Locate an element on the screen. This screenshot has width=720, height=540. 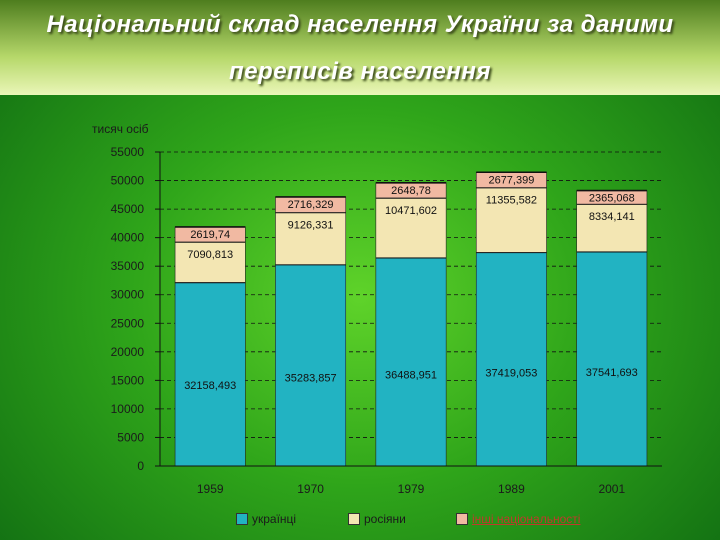
y-tick-label: 0 is located at coordinates (140, 466).